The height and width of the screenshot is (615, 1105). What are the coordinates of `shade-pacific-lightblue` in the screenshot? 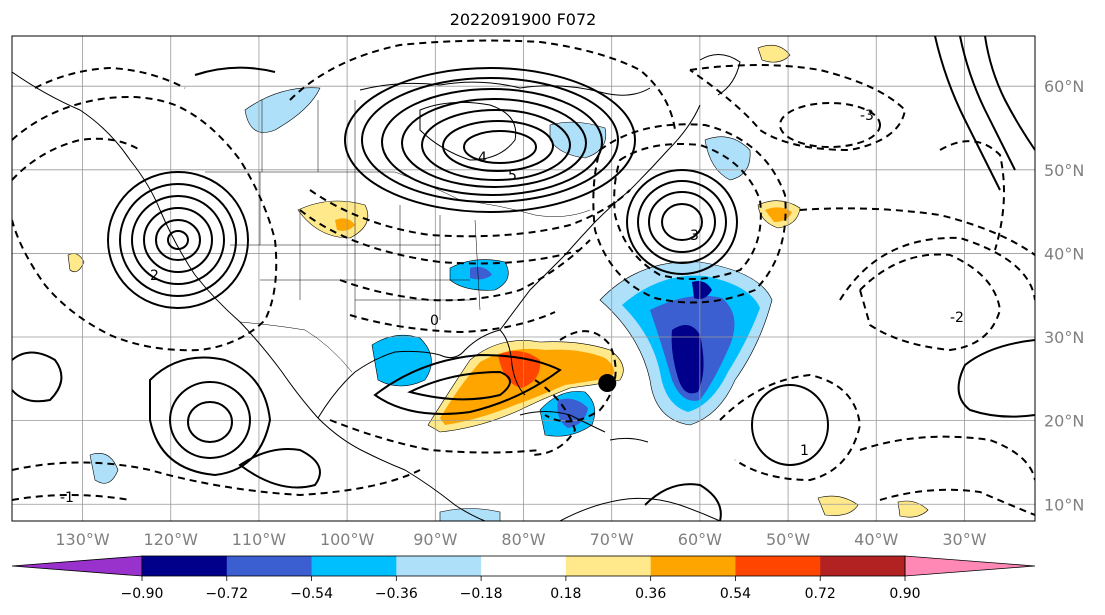 It's located at (104, 468).